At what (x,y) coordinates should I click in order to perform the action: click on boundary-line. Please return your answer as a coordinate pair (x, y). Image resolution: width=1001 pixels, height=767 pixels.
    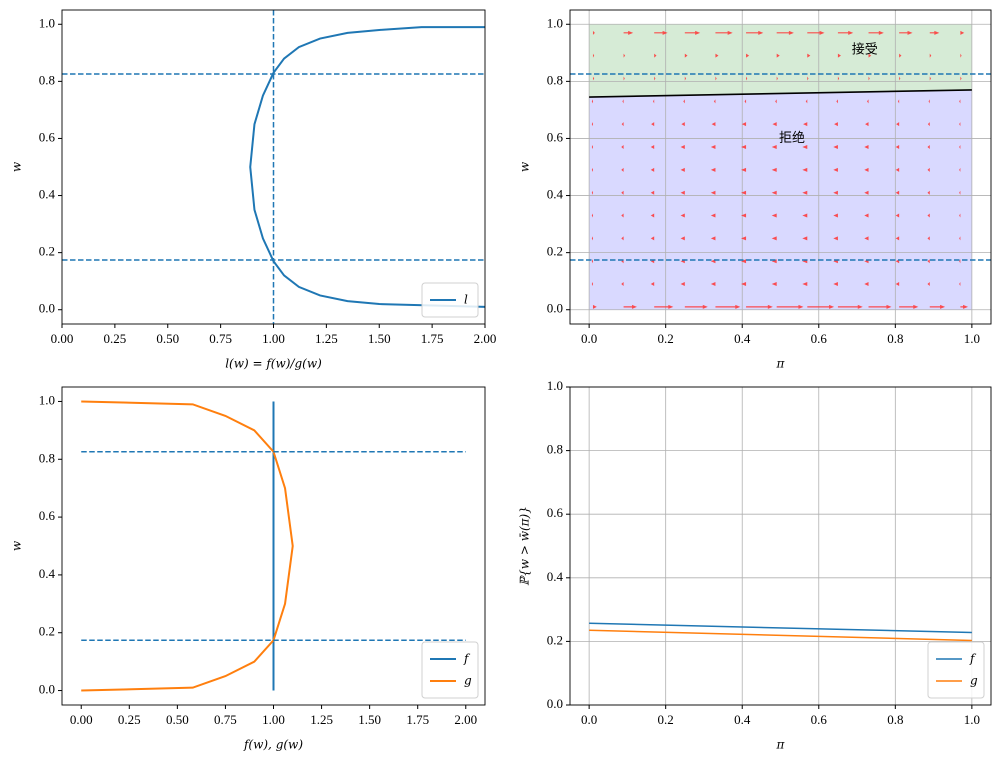
    Looking at the image, I should click on (780, 93).